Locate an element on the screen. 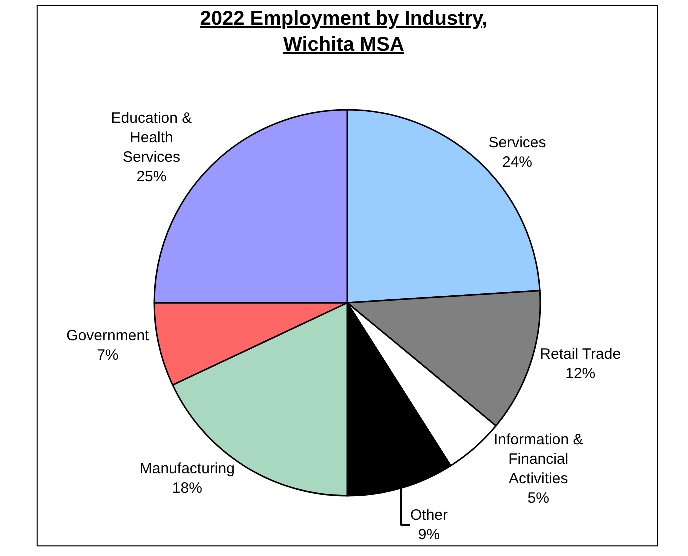  slice-label: Information & Financial Activities is located at coordinates (539, 459).